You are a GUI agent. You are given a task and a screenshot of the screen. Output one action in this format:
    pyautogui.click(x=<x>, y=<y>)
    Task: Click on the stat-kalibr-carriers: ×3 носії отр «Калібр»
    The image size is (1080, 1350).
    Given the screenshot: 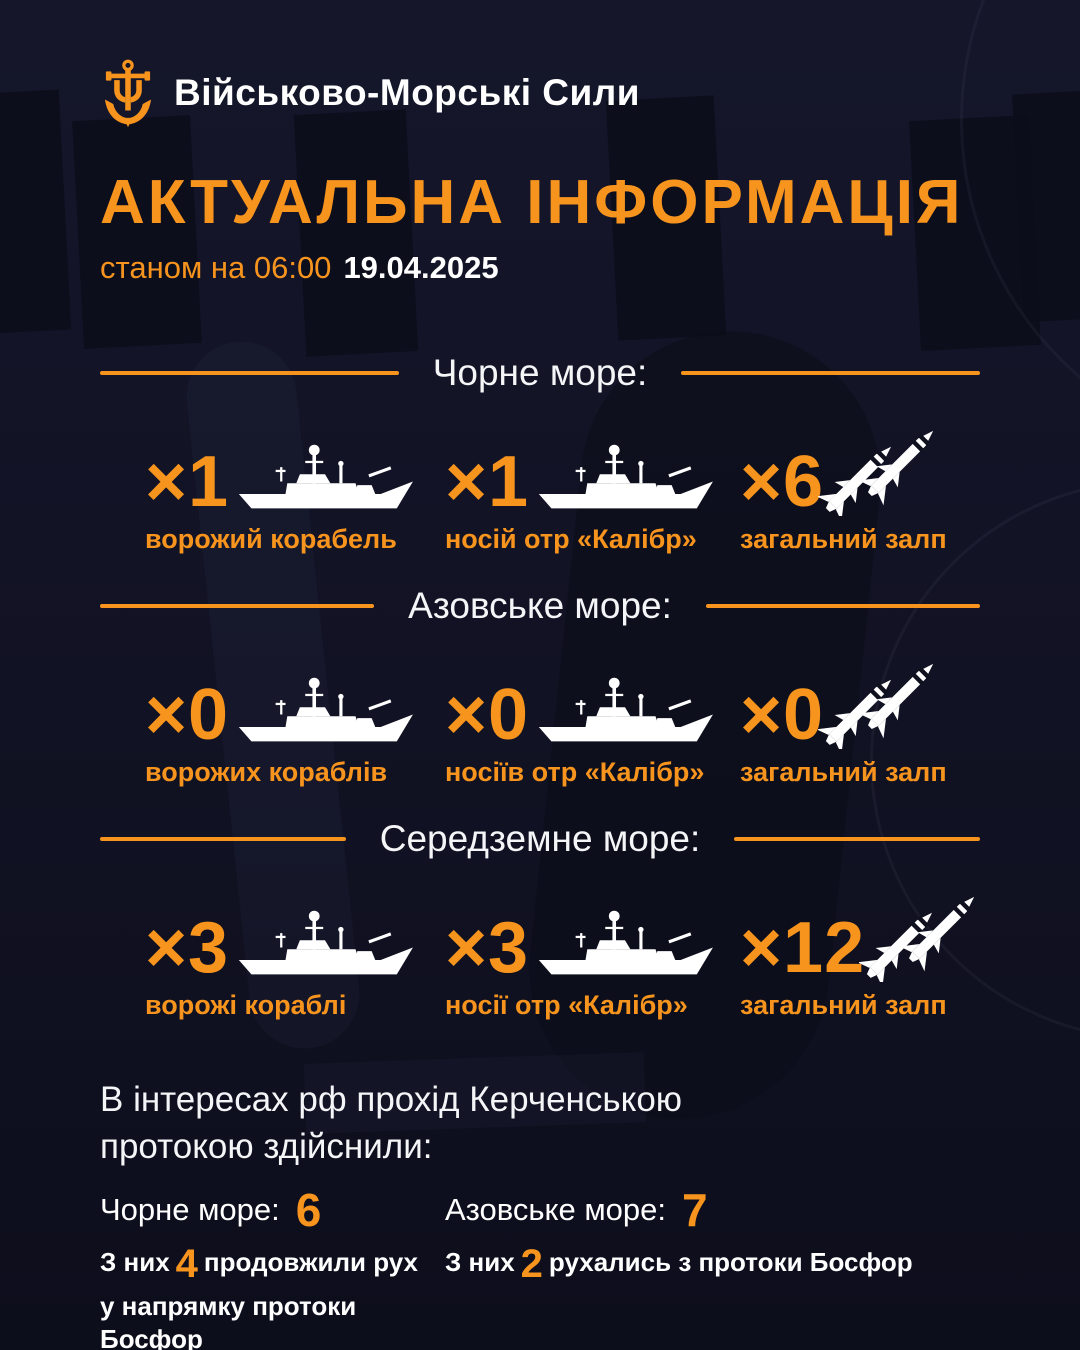 What is the action you would take?
    pyautogui.click(x=592, y=956)
    